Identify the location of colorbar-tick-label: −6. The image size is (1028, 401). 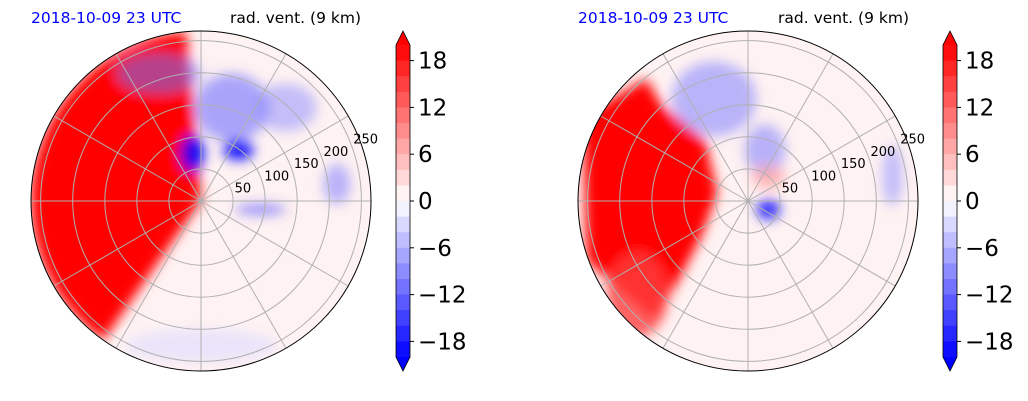
(435, 249).